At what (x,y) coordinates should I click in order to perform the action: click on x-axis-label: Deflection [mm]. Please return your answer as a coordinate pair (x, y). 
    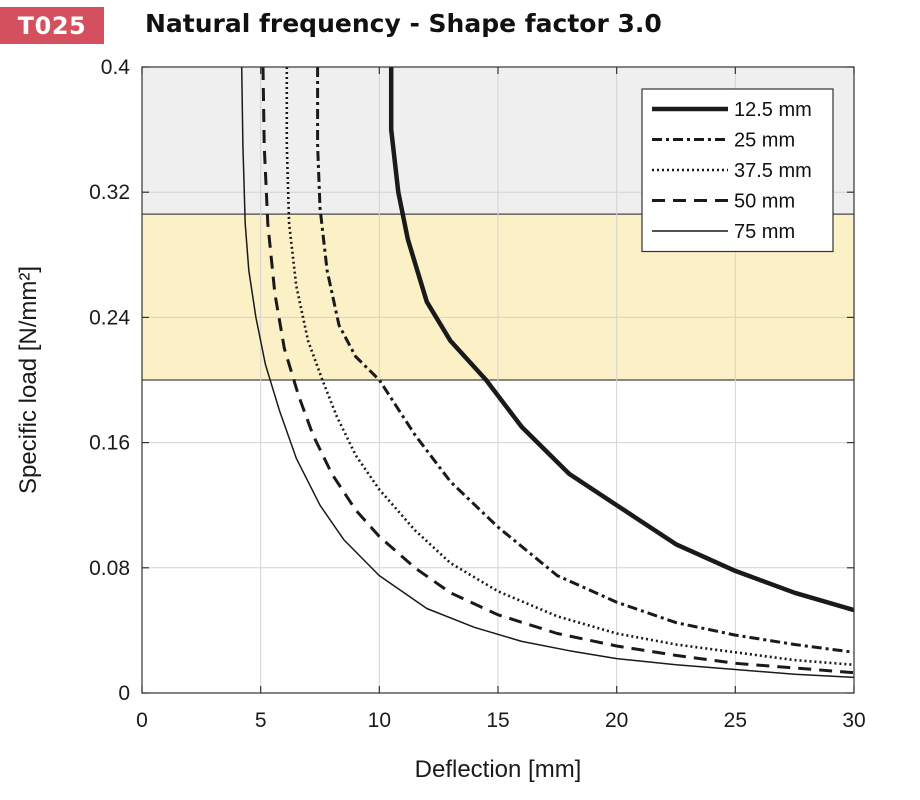
    Looking at the image, I should click on (498, 769).